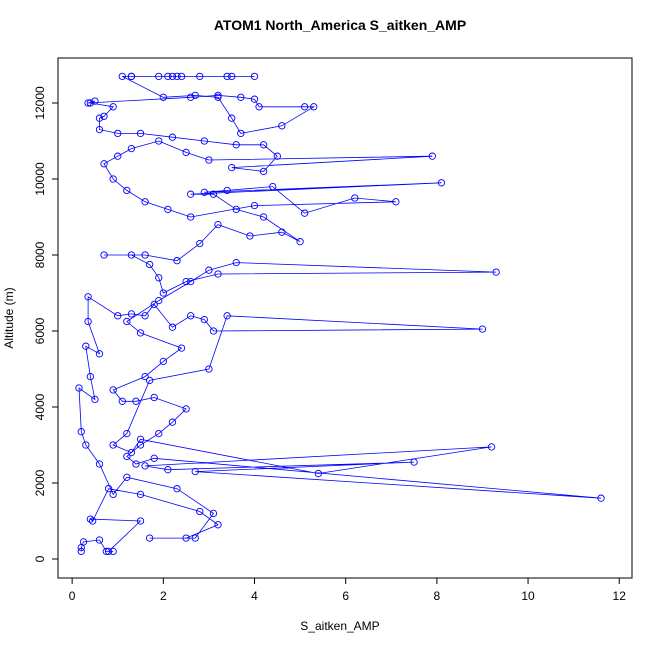 The image size is (650, 655). Describe the element at coordinates (72, 596) in the screenshot. I see `x-tick-label: 0` at that location.